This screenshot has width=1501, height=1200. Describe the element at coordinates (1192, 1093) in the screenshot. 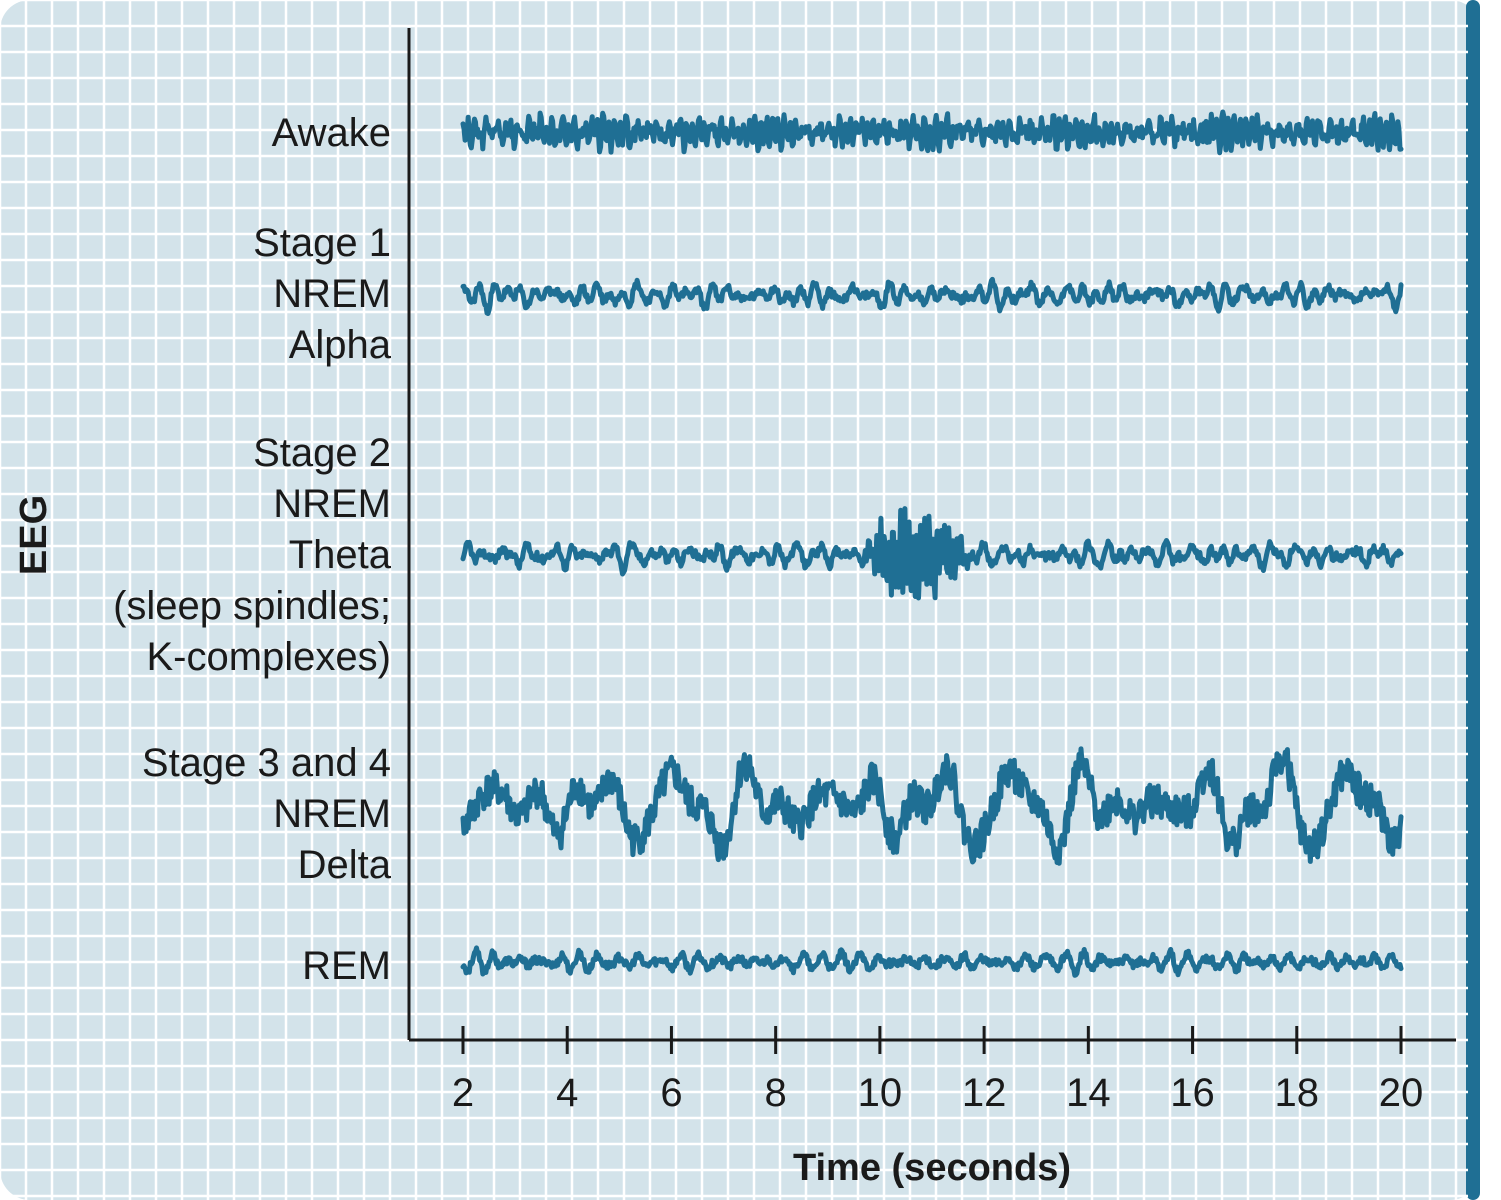

I see `x-tick-label: 16` at that location.